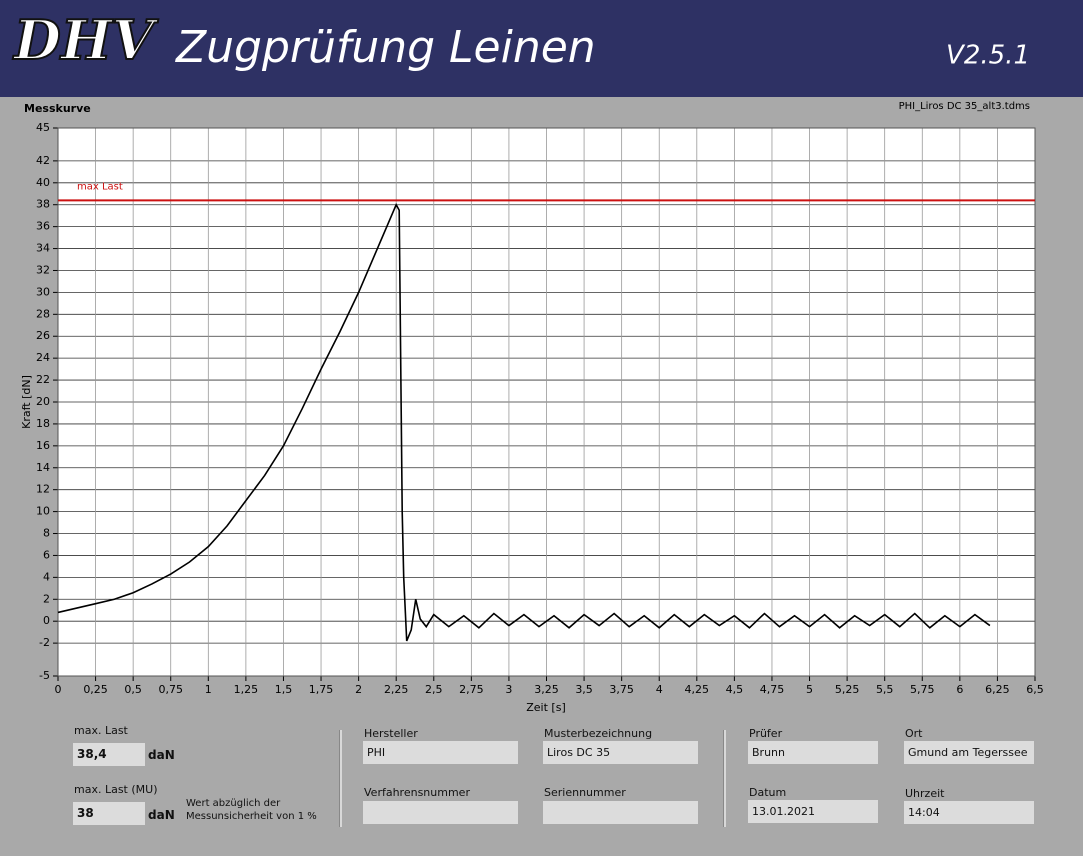 Image resolution: width=1083 pixels, height=856 pixels. I want to click on y-tick-label: 22, so click(43, 379).